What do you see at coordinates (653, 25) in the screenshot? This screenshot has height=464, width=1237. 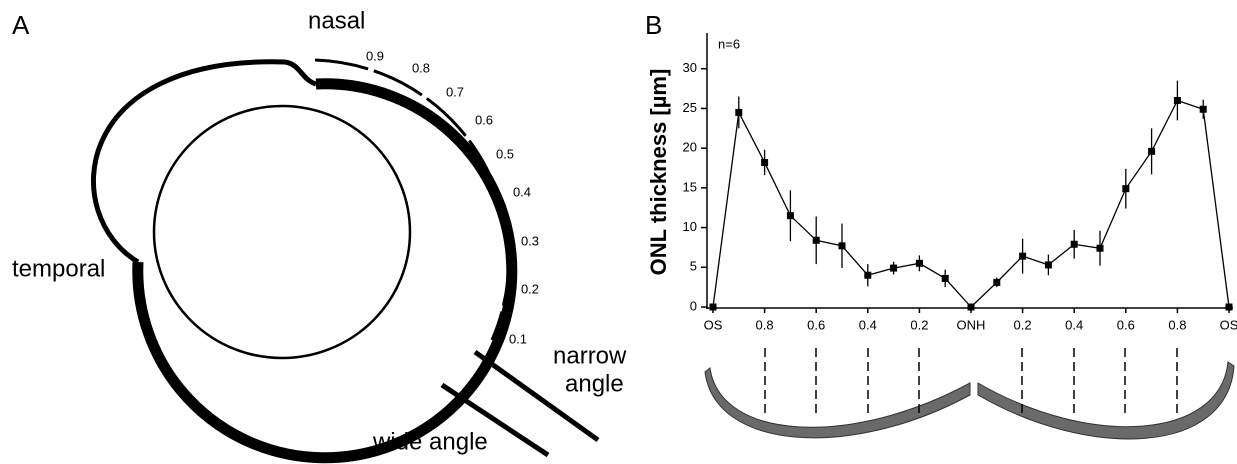 I see `panel-label: B` at bounding box center [653, 25].